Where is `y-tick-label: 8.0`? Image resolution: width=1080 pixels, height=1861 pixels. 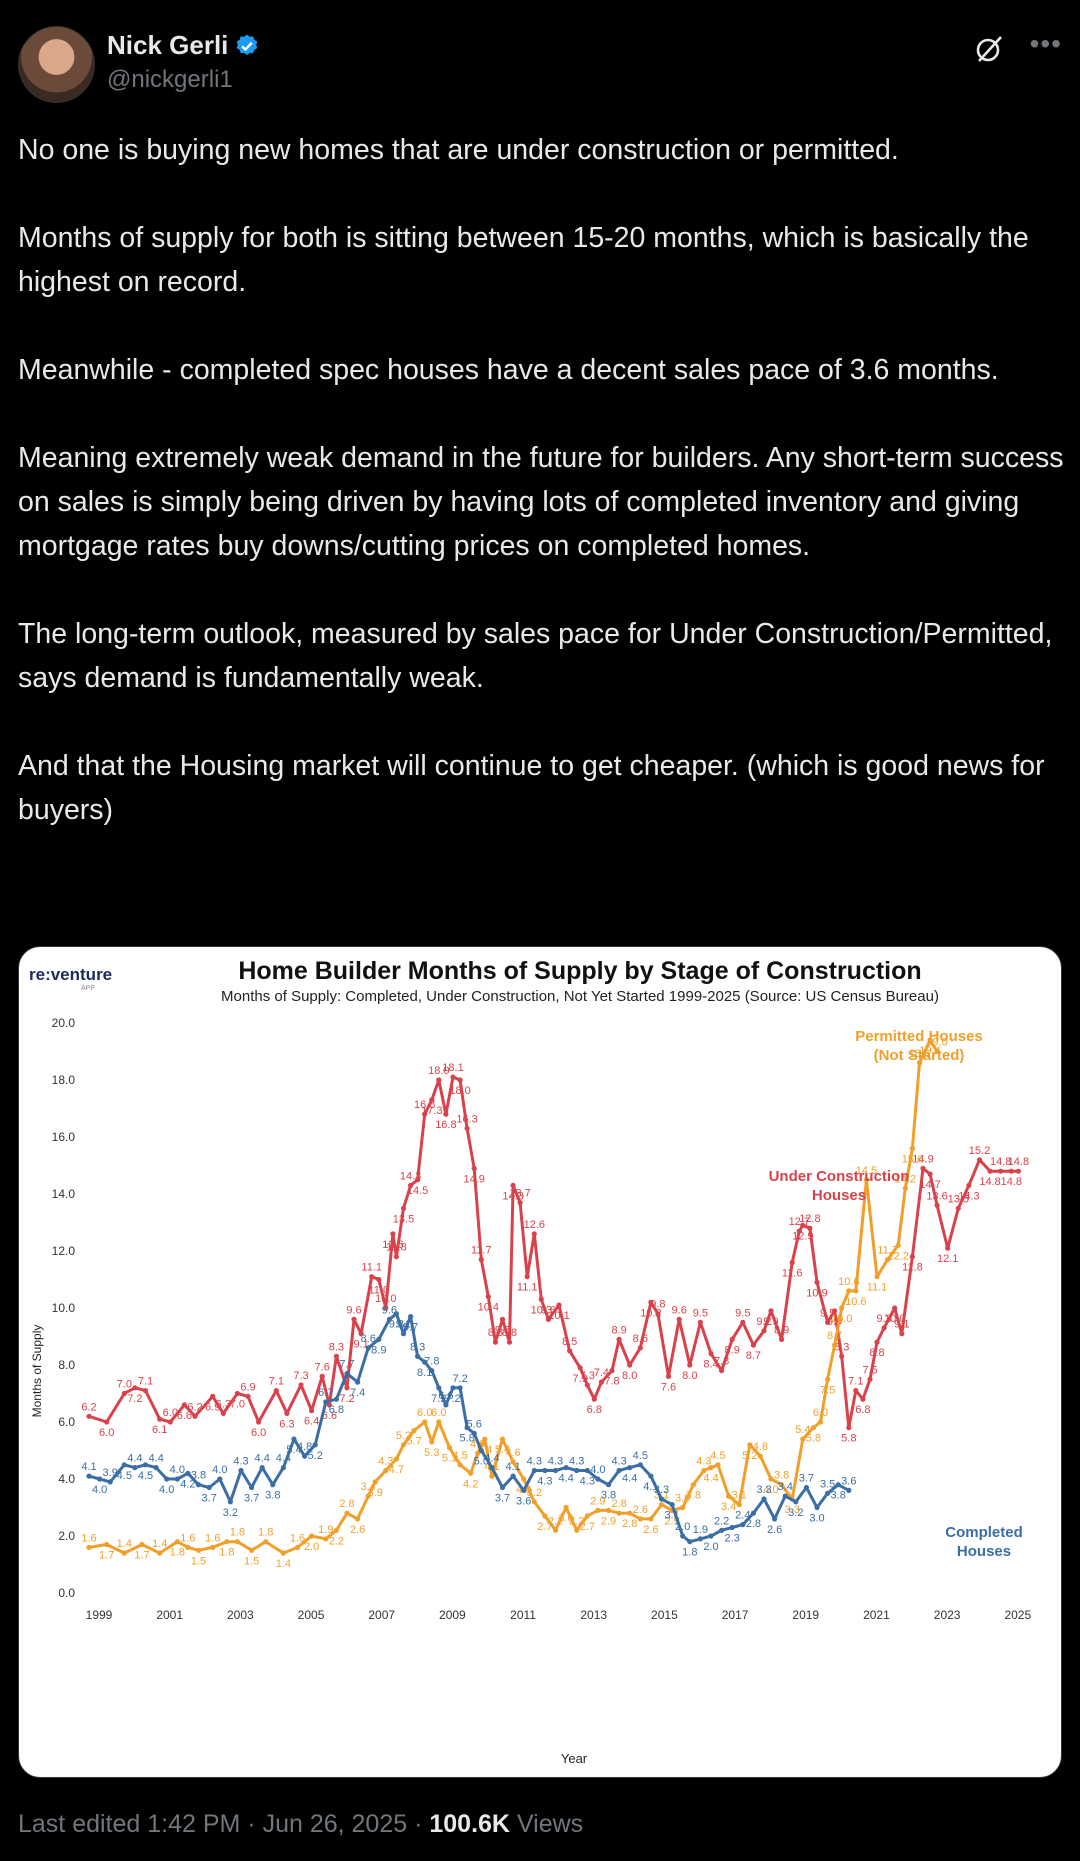
y-tick-label: 8.0 is located at coordinates (66, 1365).